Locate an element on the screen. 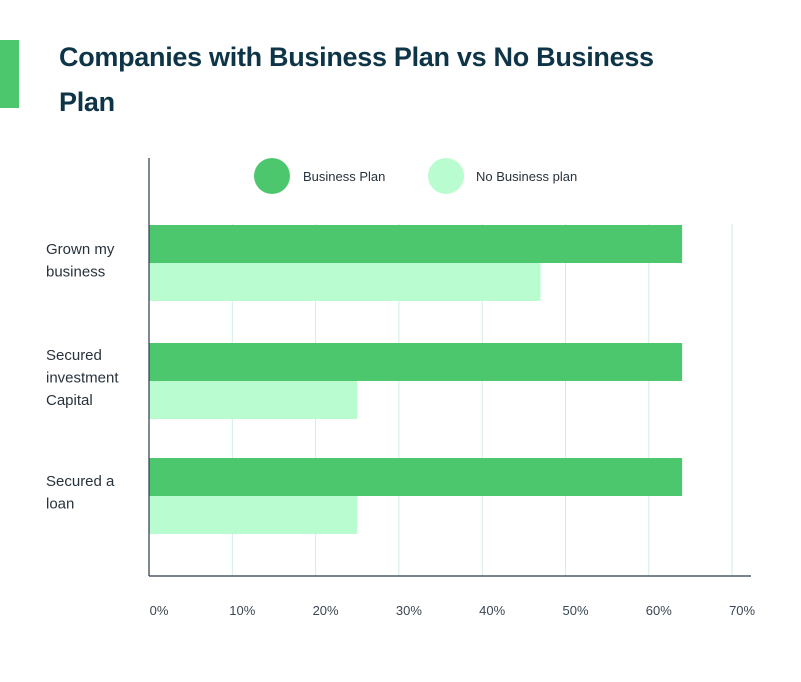 The height and width of the screenshot is (682, 801). legend-label: No Business plan is located at coordinates (526, 176).